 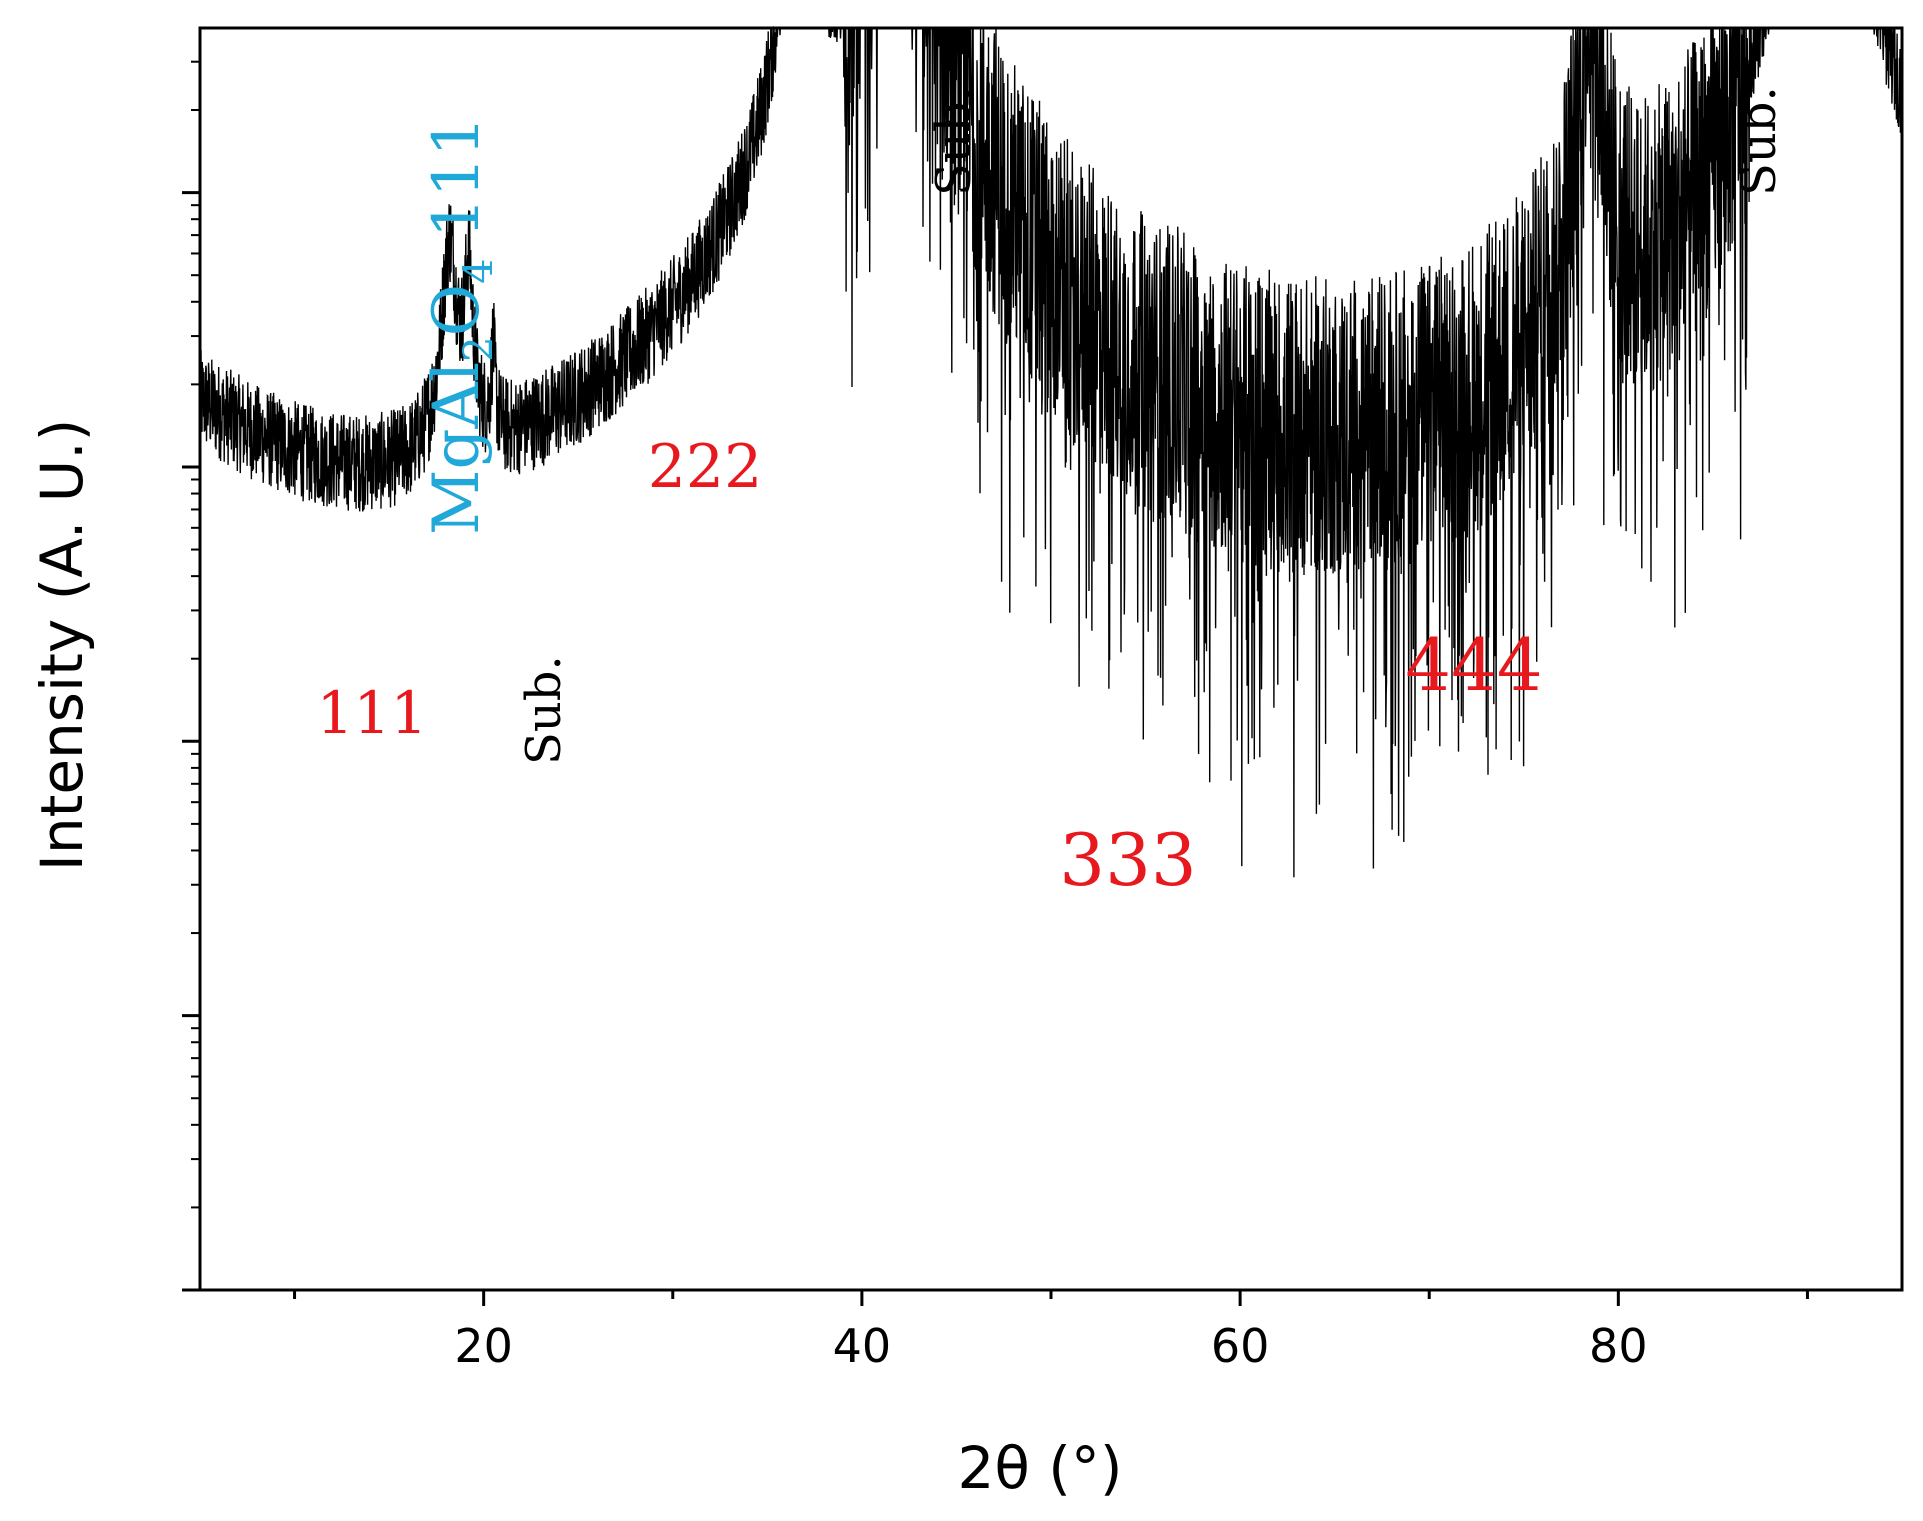 What do you see at coordinates (372, 713) in the screenshot?
I see `peak-label-111: 111` at bounding box center [372, 713].